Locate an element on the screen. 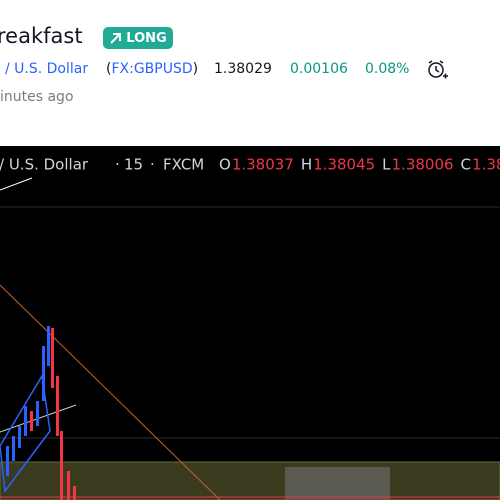  source: FXCM is located at coordinates (183, 165).